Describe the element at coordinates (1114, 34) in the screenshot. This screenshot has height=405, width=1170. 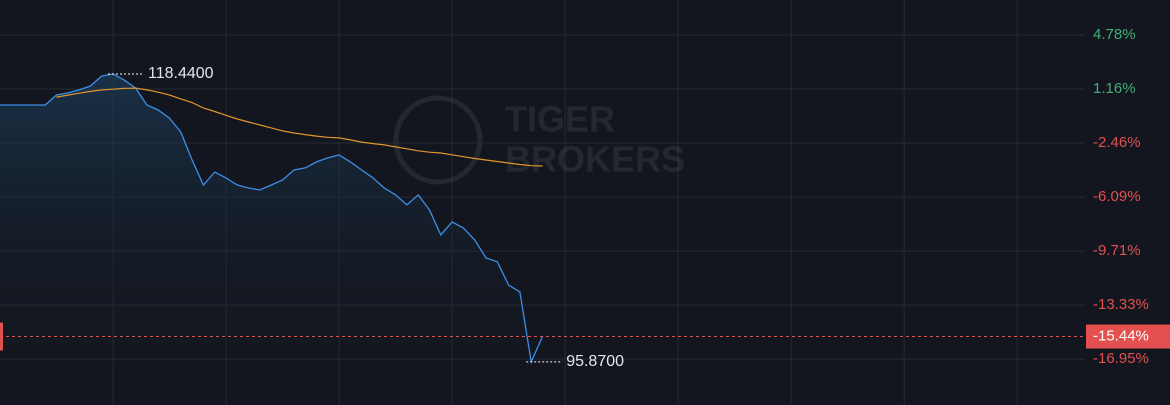
I see `y-tick-label: 4.78%` at that location.